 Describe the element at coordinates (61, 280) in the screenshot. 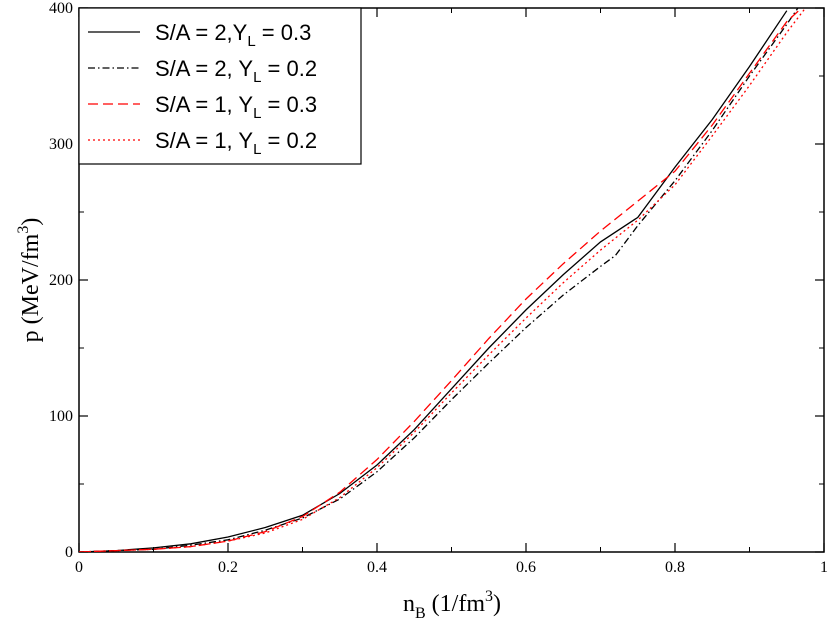

I see `y-tick-label: 200` at that location.